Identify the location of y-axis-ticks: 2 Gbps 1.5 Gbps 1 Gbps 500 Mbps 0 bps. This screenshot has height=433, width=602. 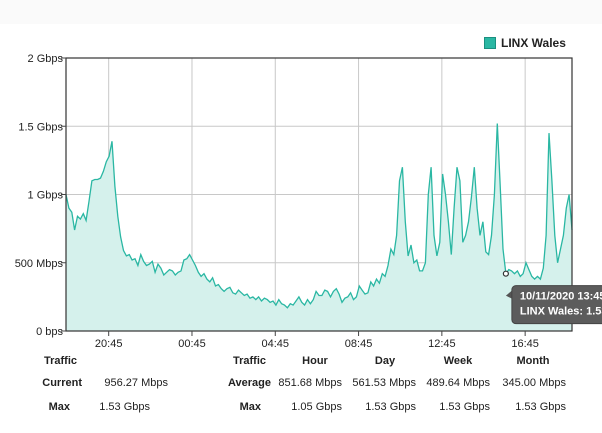
(40, 195).